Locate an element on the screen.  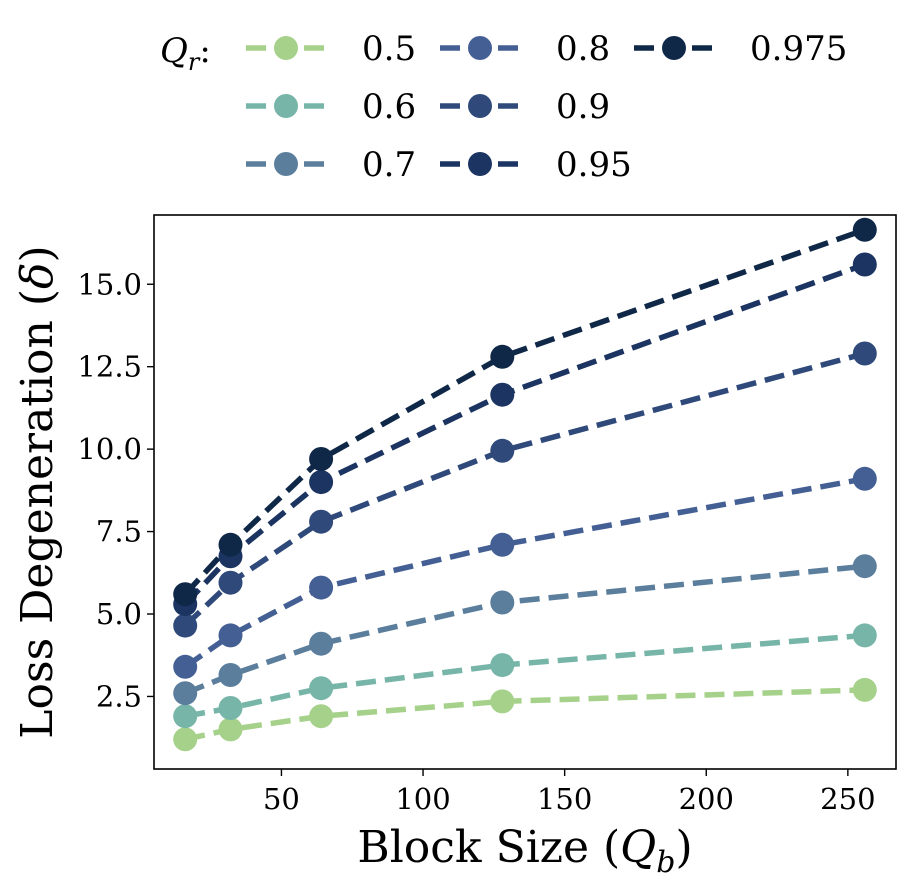
x-tick-label: 200 is located at coordinates (706, 799).